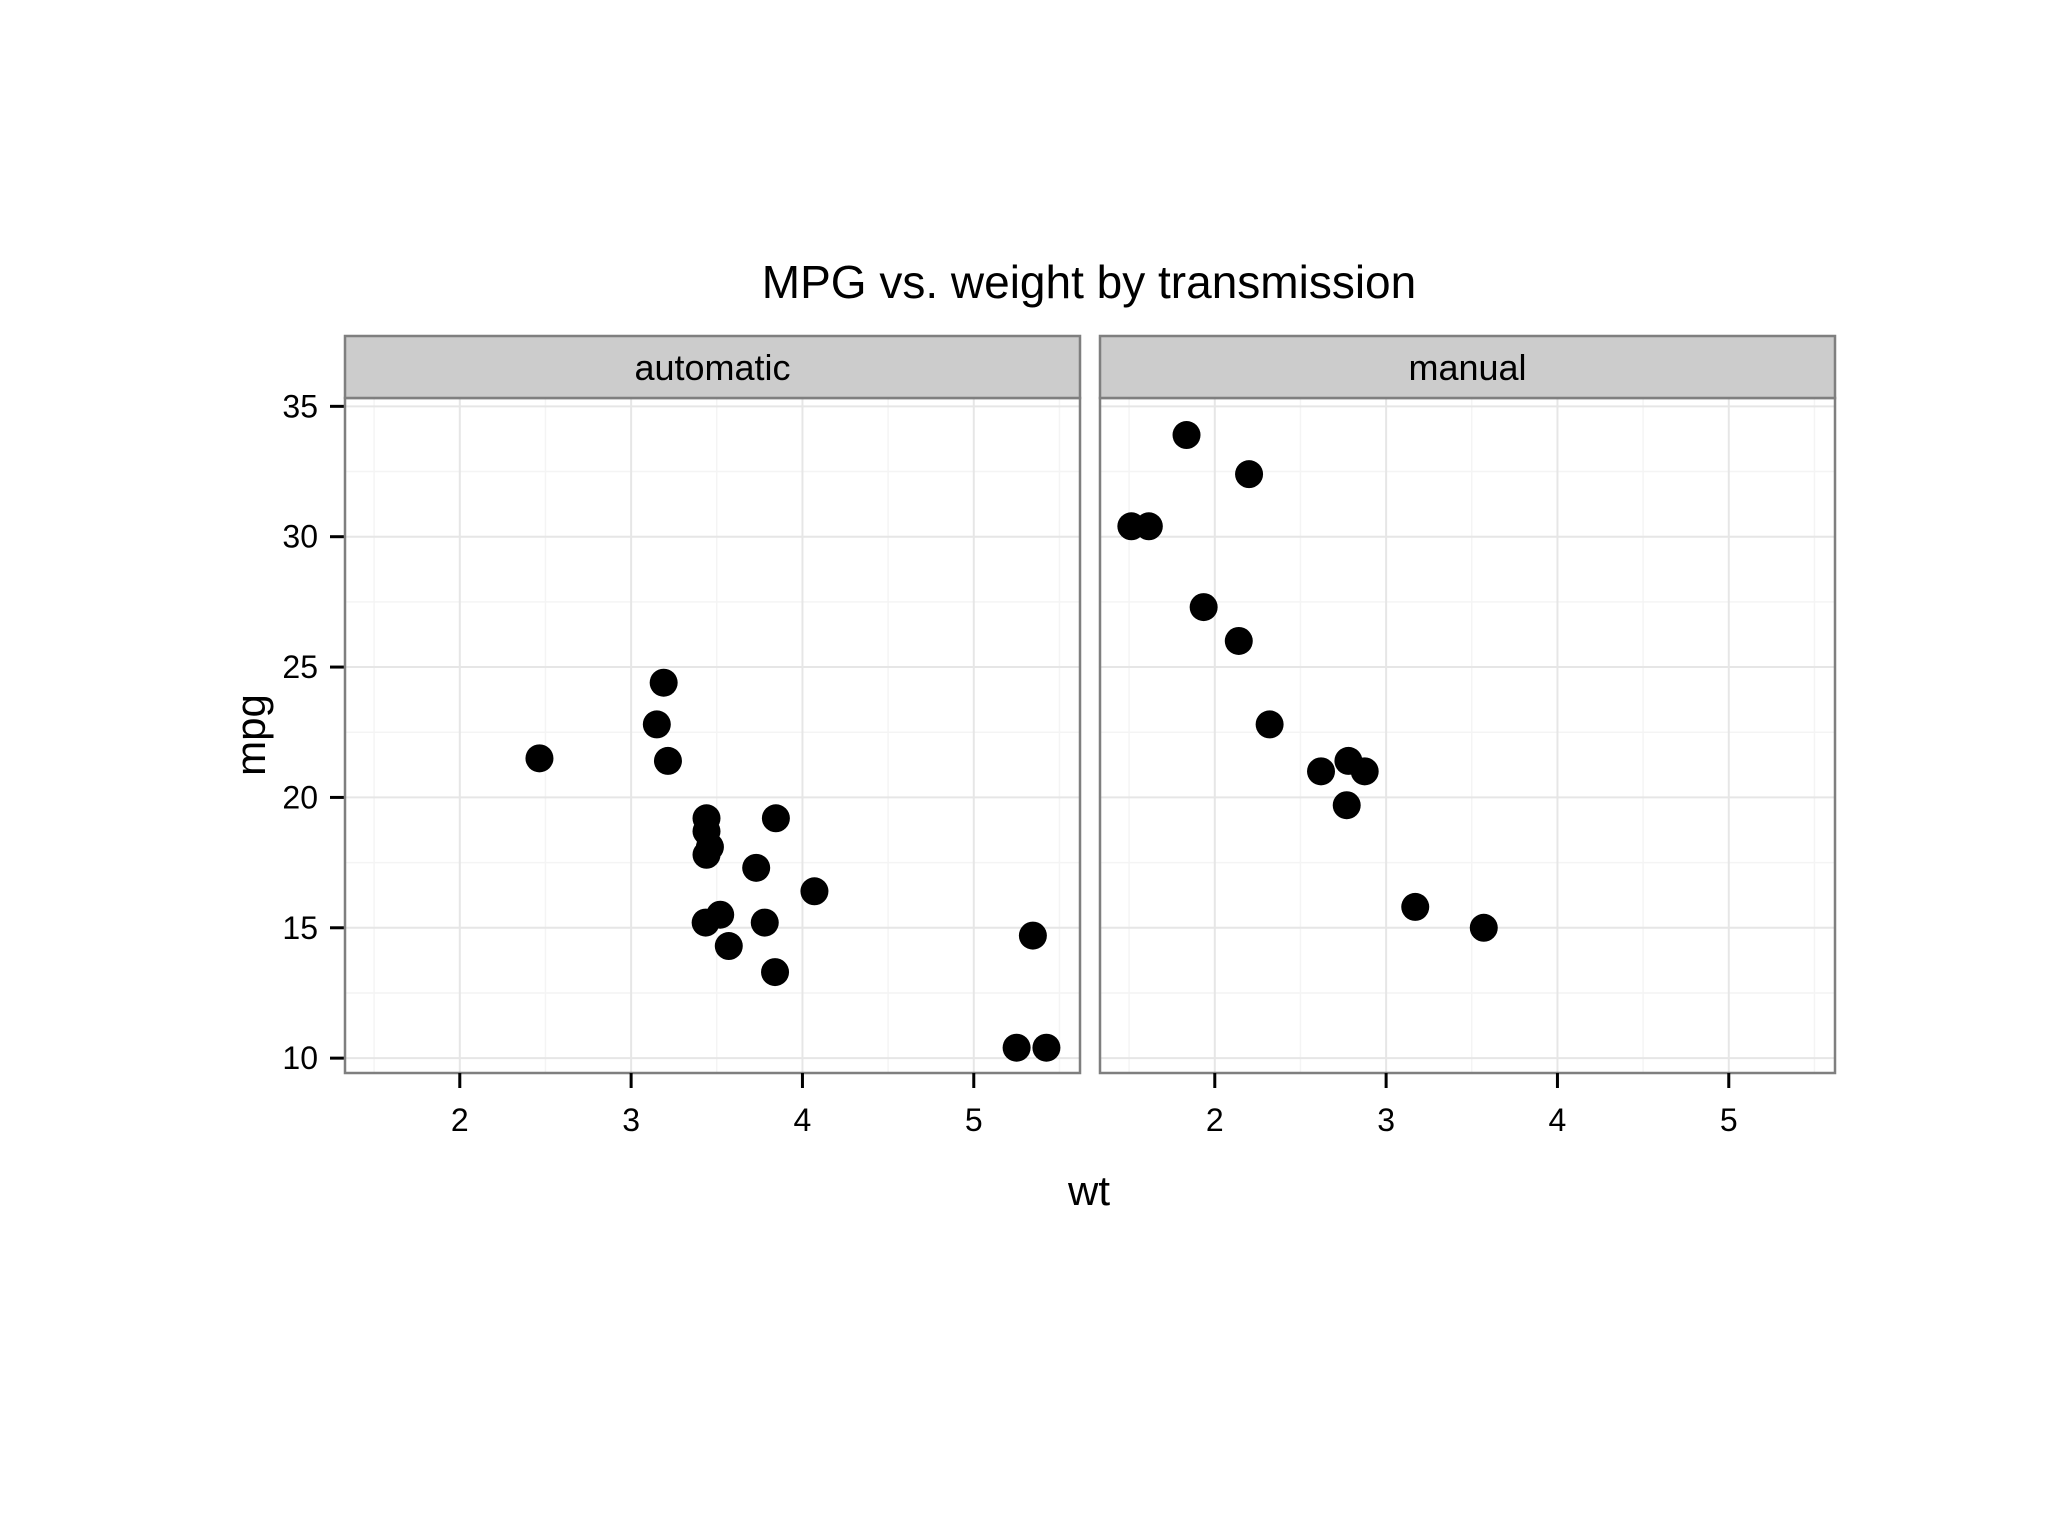 The image size is (2048, 1536). Describe the element at coordinates (1089, 282) in the screenshot. I see `chart-title: MPG vs. weight by transmission` at that location.